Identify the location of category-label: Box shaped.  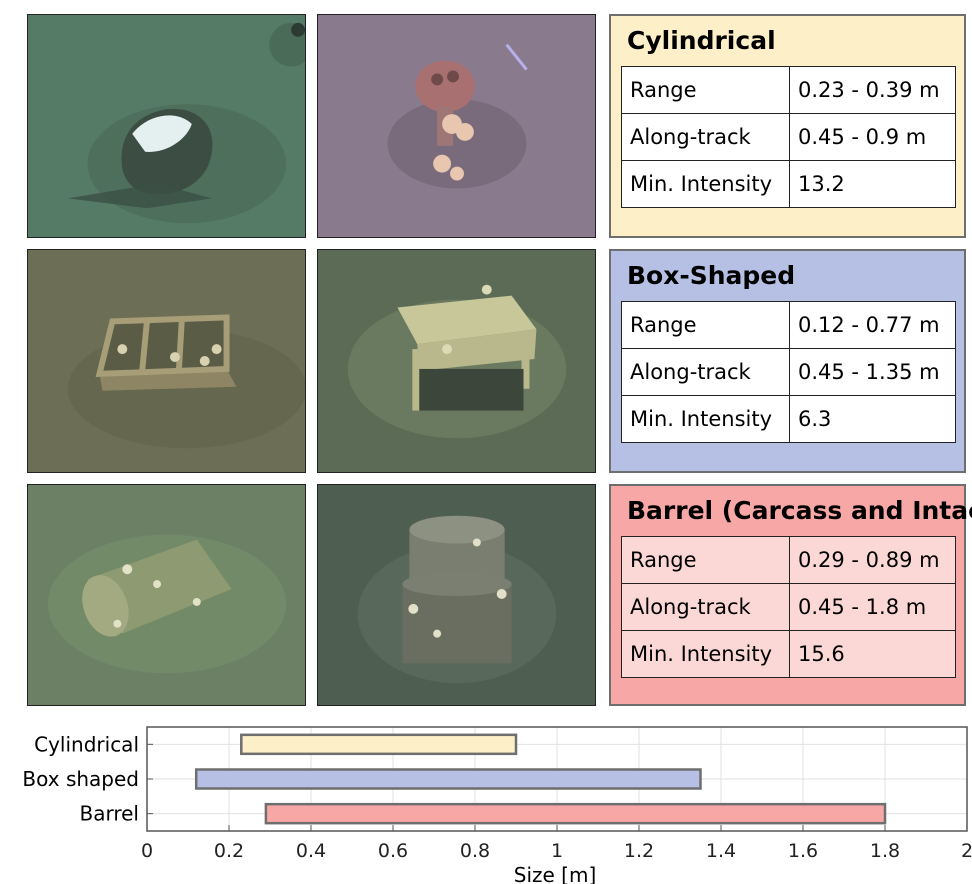
(80, 779).